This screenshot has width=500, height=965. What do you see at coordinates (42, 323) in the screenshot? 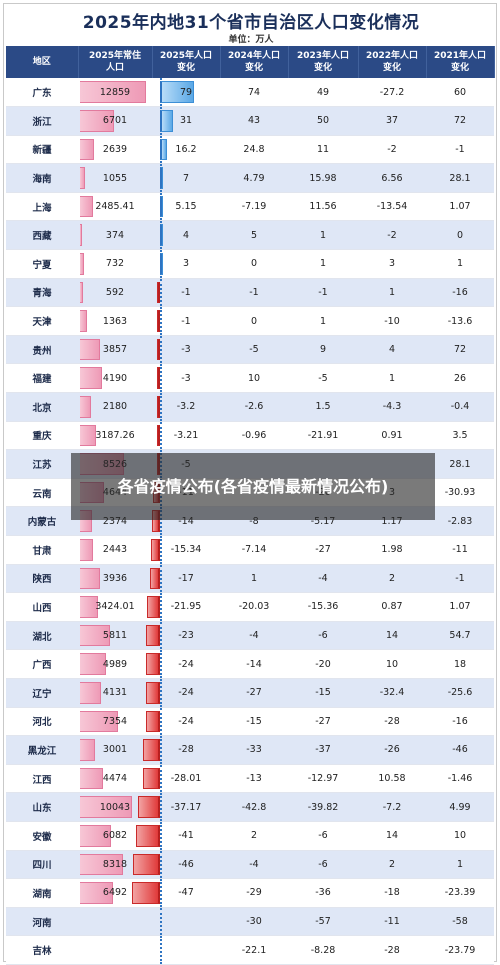
I see `region-name: 天津` at bounding box center [42, 323].